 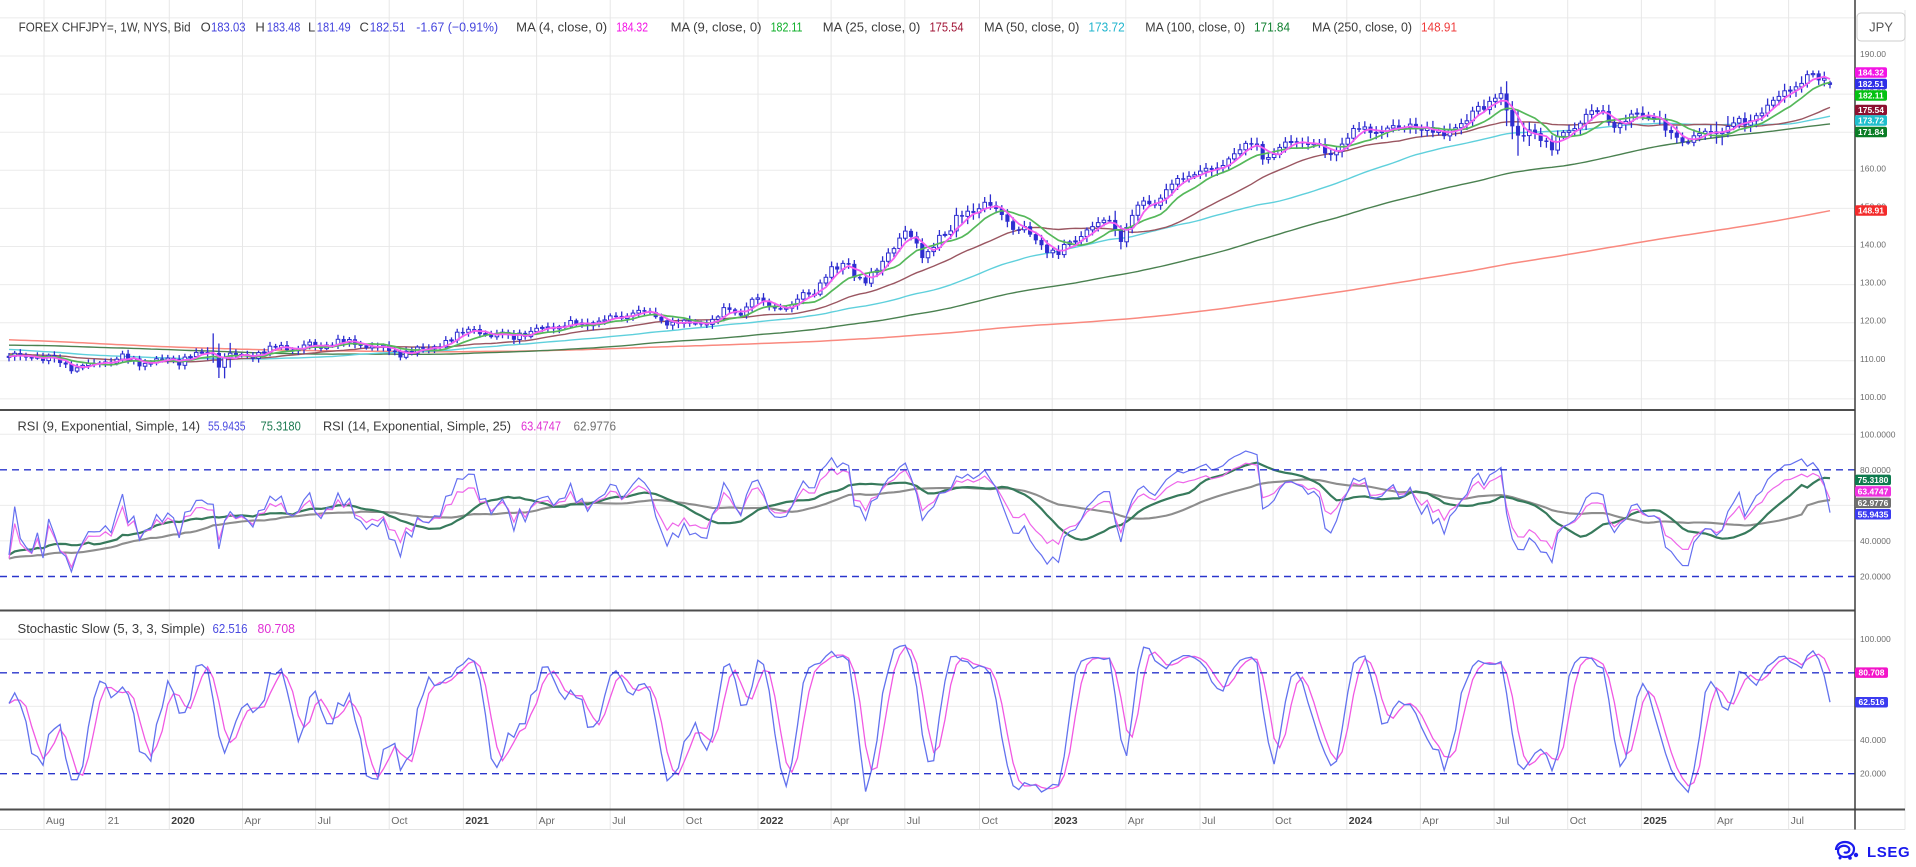 I want to click on svg-text: LSEG, so click(x=1888, y=852).